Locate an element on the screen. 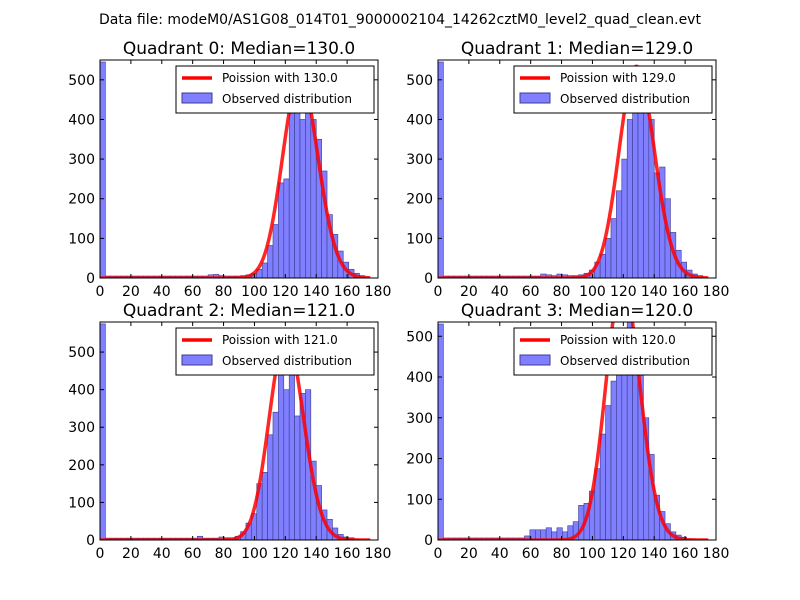 This screenshot has width=800, height=600. legend: Poission with 121.0 Observed distribution is located at coordinates (275, 351).